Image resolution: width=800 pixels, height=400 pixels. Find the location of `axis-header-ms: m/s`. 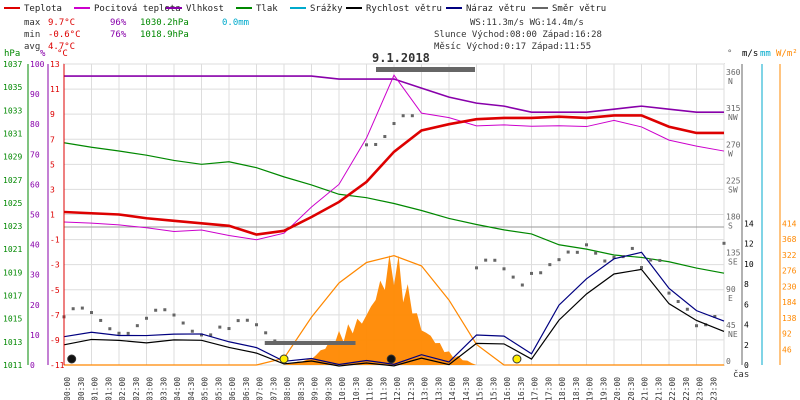

axis-header-ms: m/s is located at coordinates (750, 54).